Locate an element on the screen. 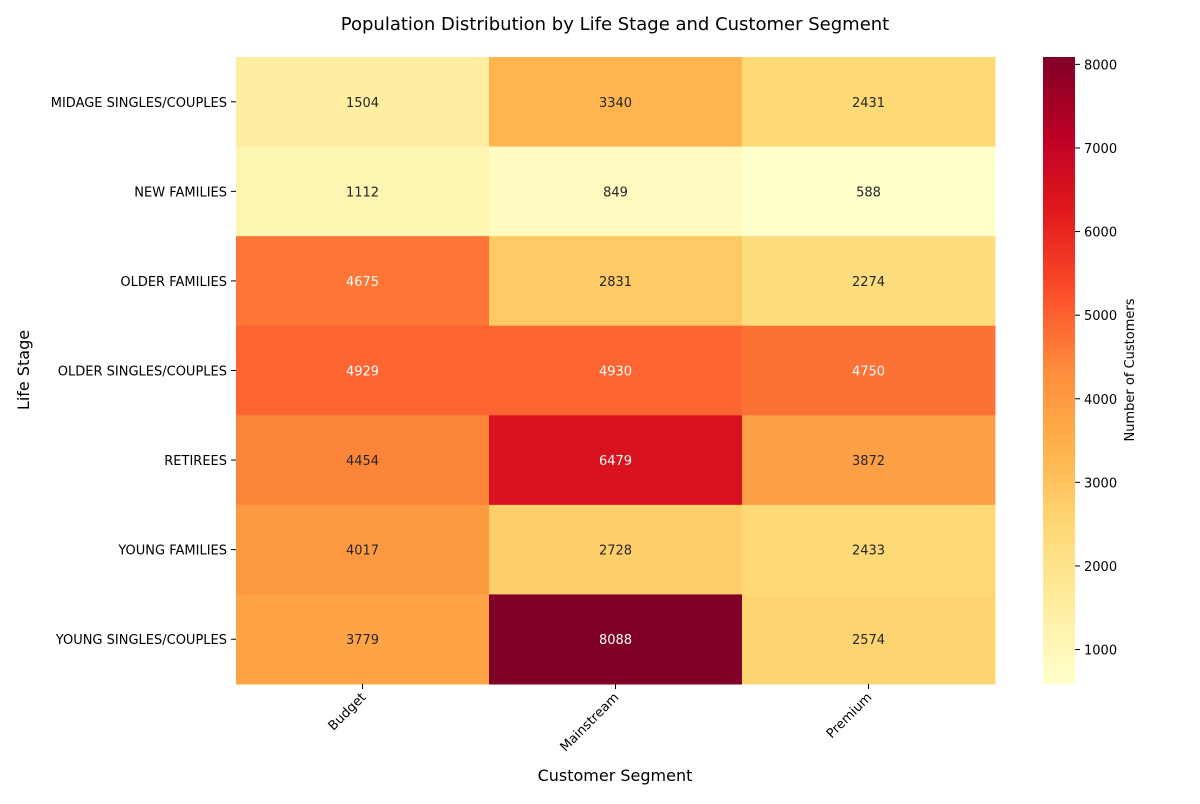 This screenshot has width=1200, height=804. colorbar-tick-label: 7000 is located at coordinates (1100, 149).